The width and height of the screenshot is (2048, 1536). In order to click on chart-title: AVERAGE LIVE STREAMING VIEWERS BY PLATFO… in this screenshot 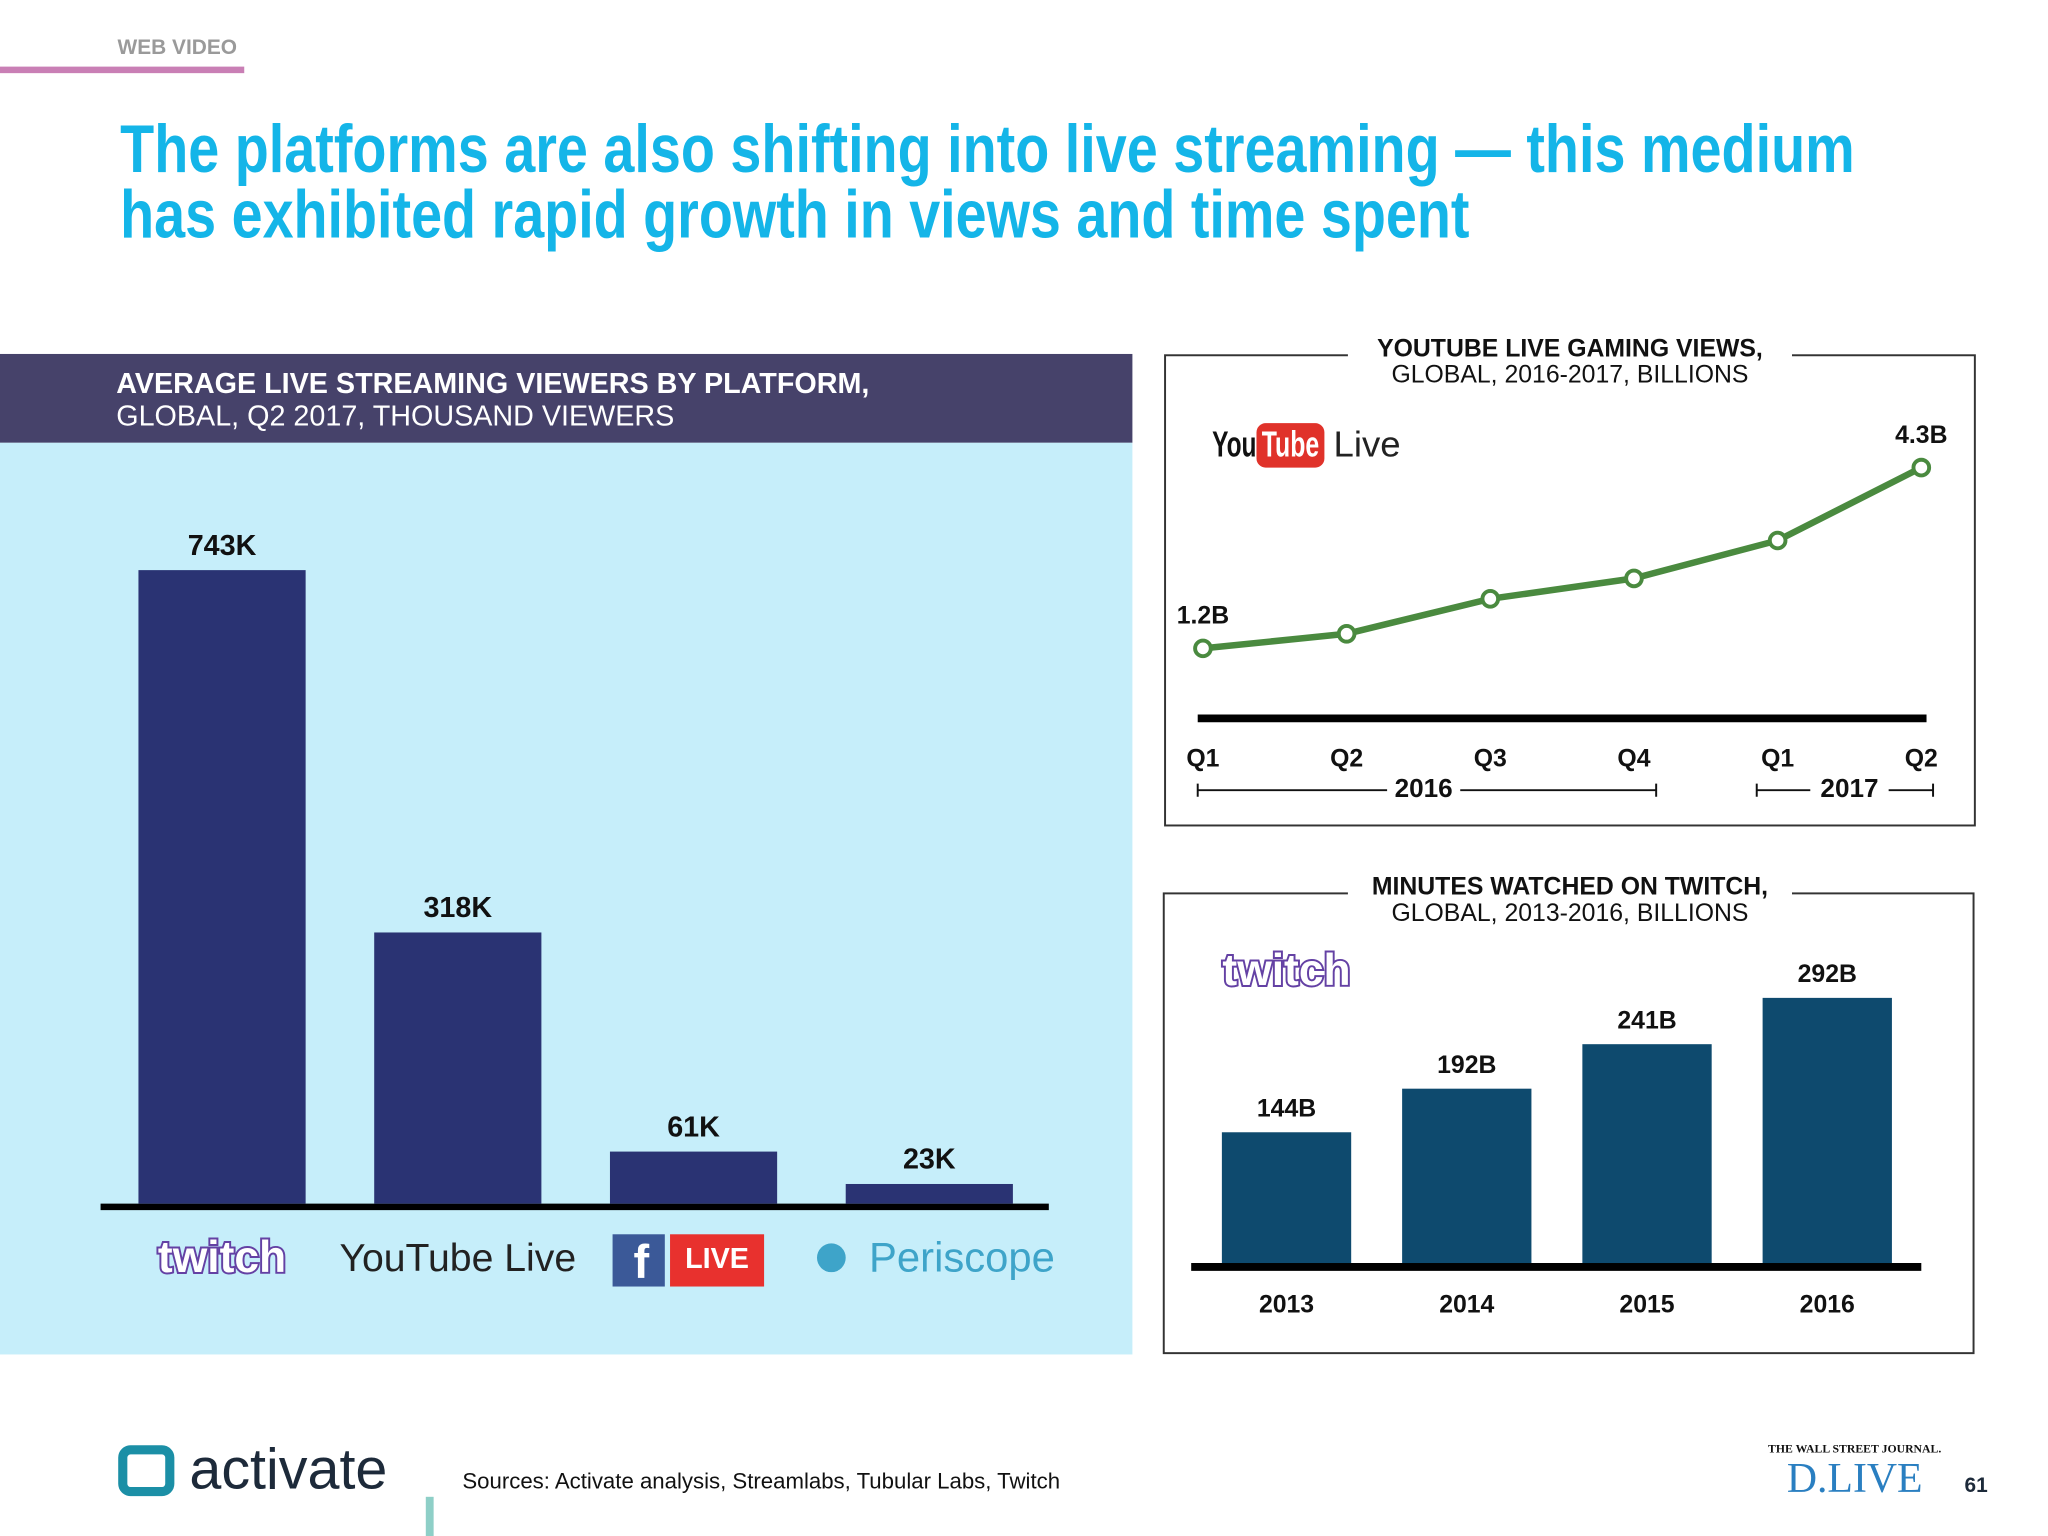, I will do `click(492, 384)`.